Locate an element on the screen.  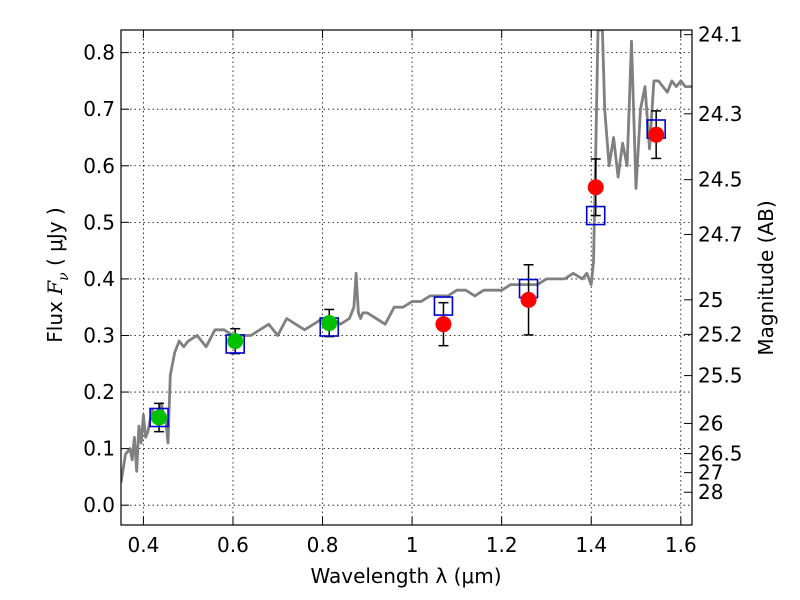
y-tick-label: 0.6 is located at coordinates (99, 166).